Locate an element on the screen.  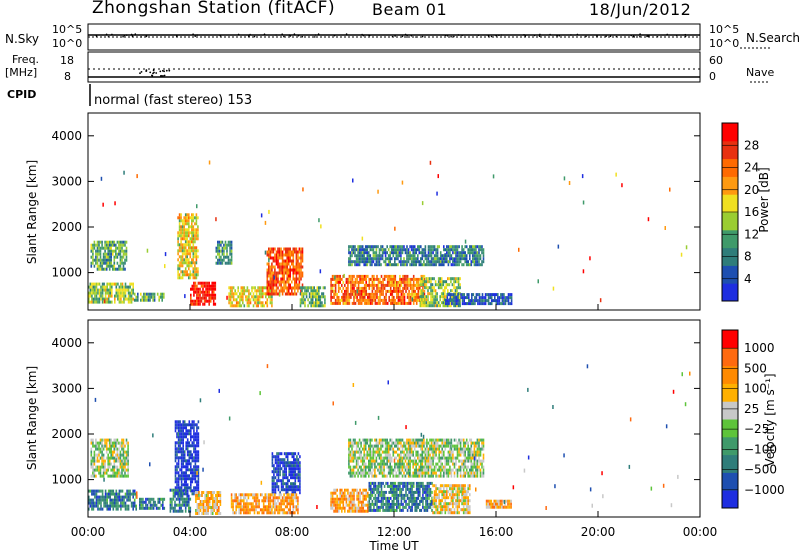
power-band is located at coordinates (416, 256).